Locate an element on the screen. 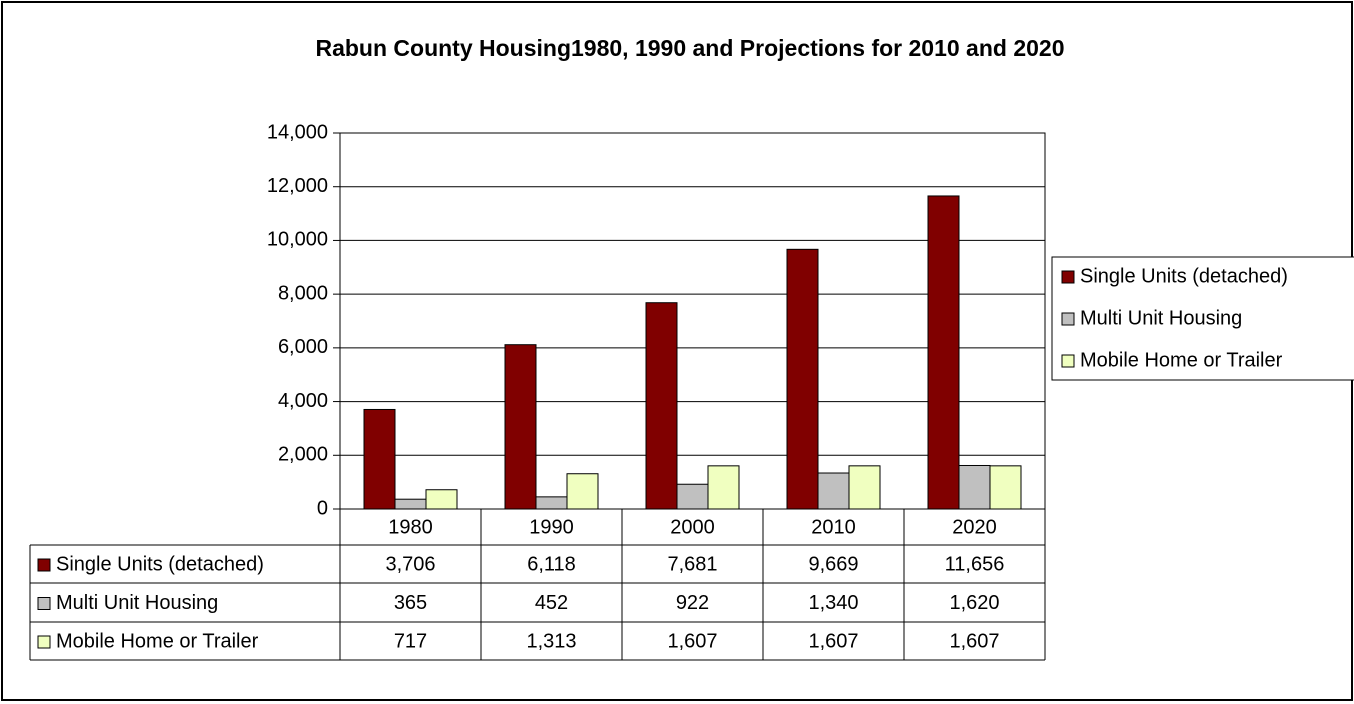  table-value: 1,620 is located at coordinates (974, 603).